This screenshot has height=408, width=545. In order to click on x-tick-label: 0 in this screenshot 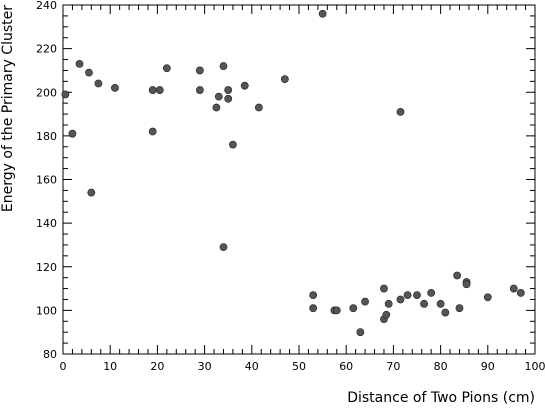, I will do `click(63, 366)`.